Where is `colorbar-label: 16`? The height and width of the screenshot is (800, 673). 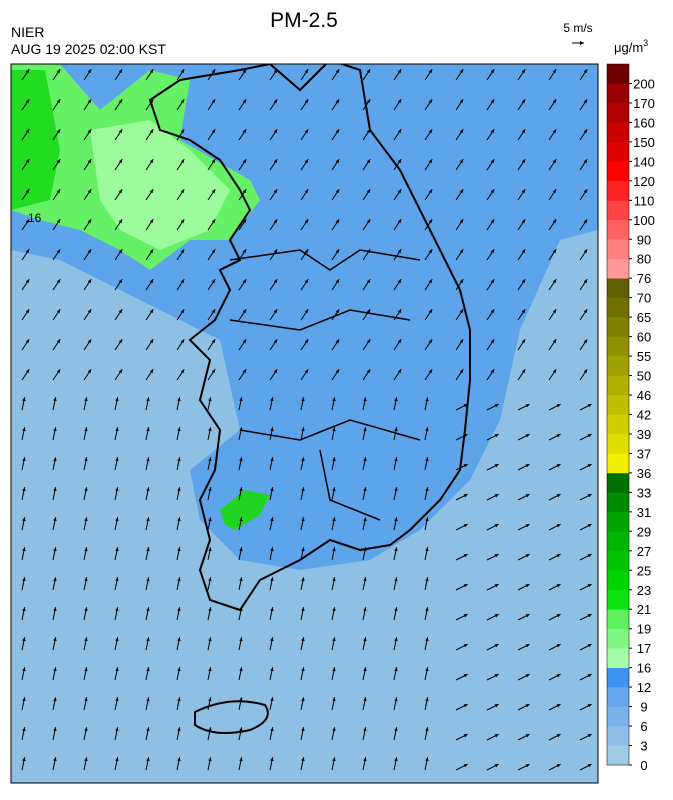 colorbar-label: 16 is located at coordinates (644, 668).